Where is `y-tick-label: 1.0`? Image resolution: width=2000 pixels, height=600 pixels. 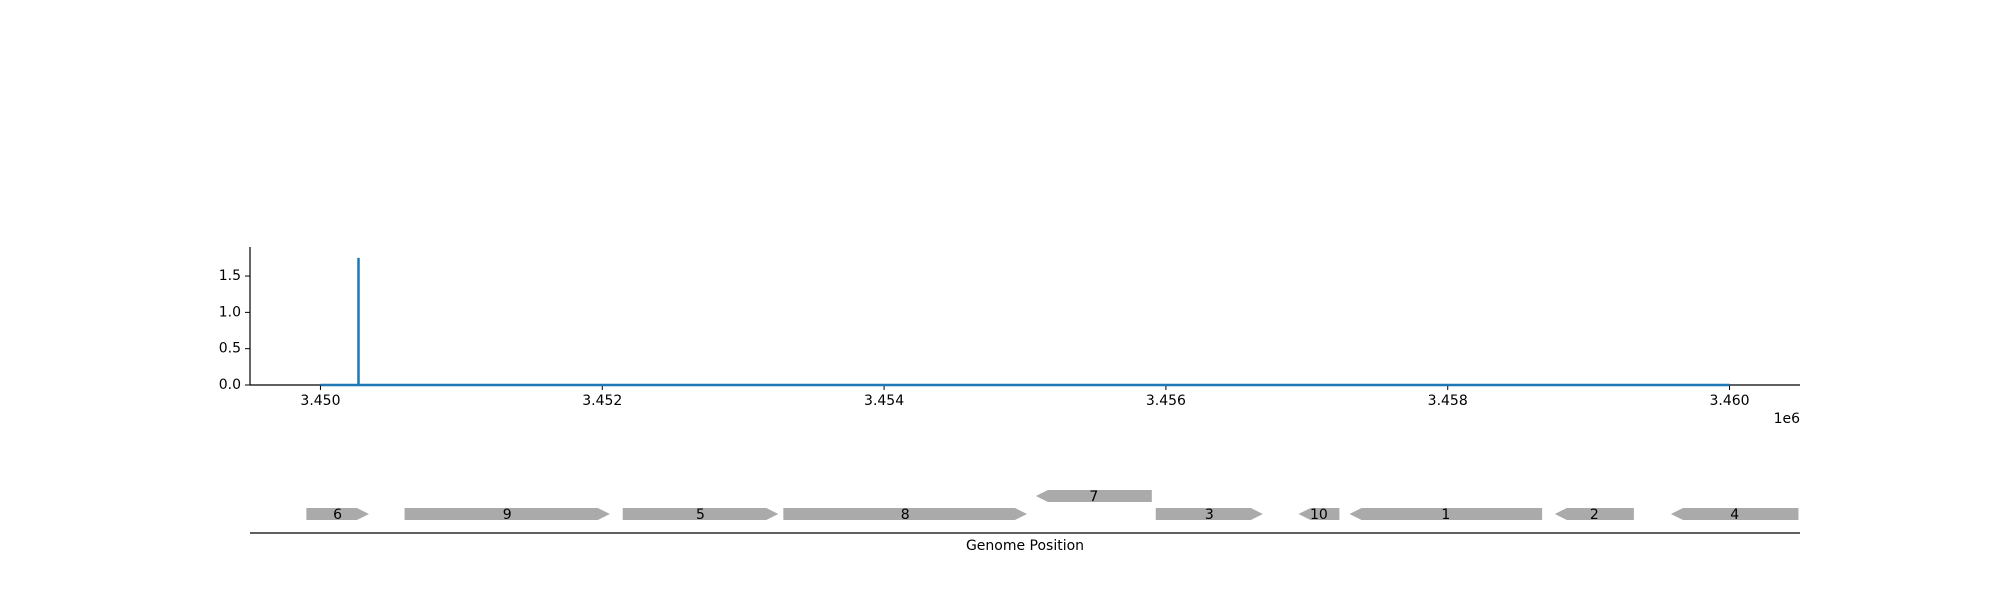 y-tick-label: 1.0 is located at coordinates (230, 312).